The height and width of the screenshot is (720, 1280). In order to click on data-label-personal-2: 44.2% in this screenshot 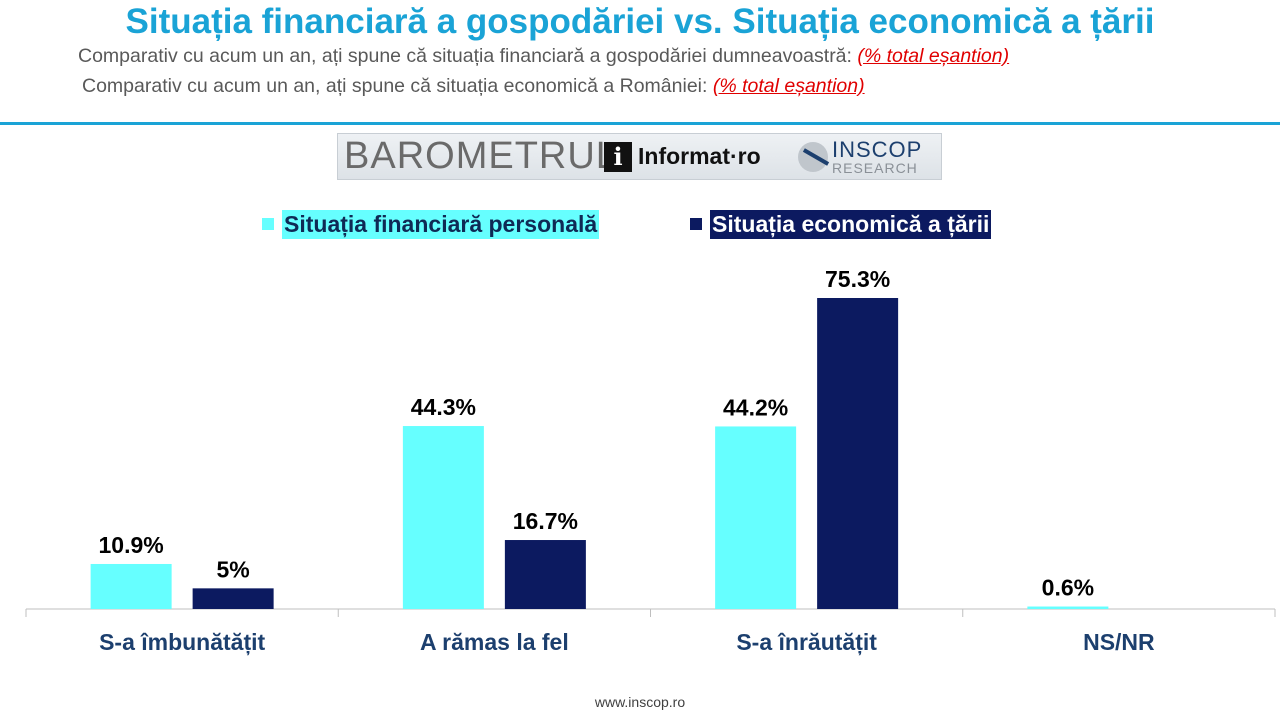, I will do `click(755, 407)`.